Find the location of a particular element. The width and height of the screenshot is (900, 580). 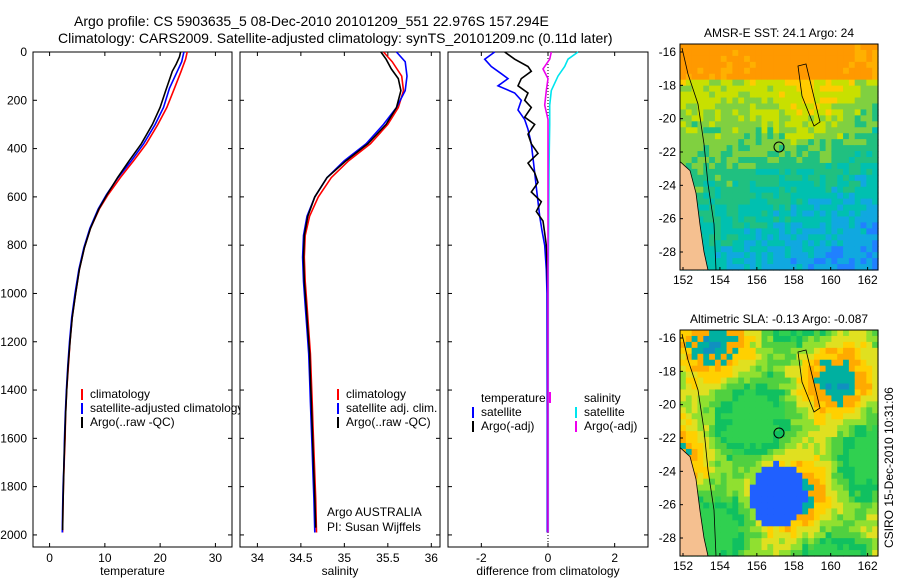

map-y-tick-label: -24 is located at coordinates (668, 185).